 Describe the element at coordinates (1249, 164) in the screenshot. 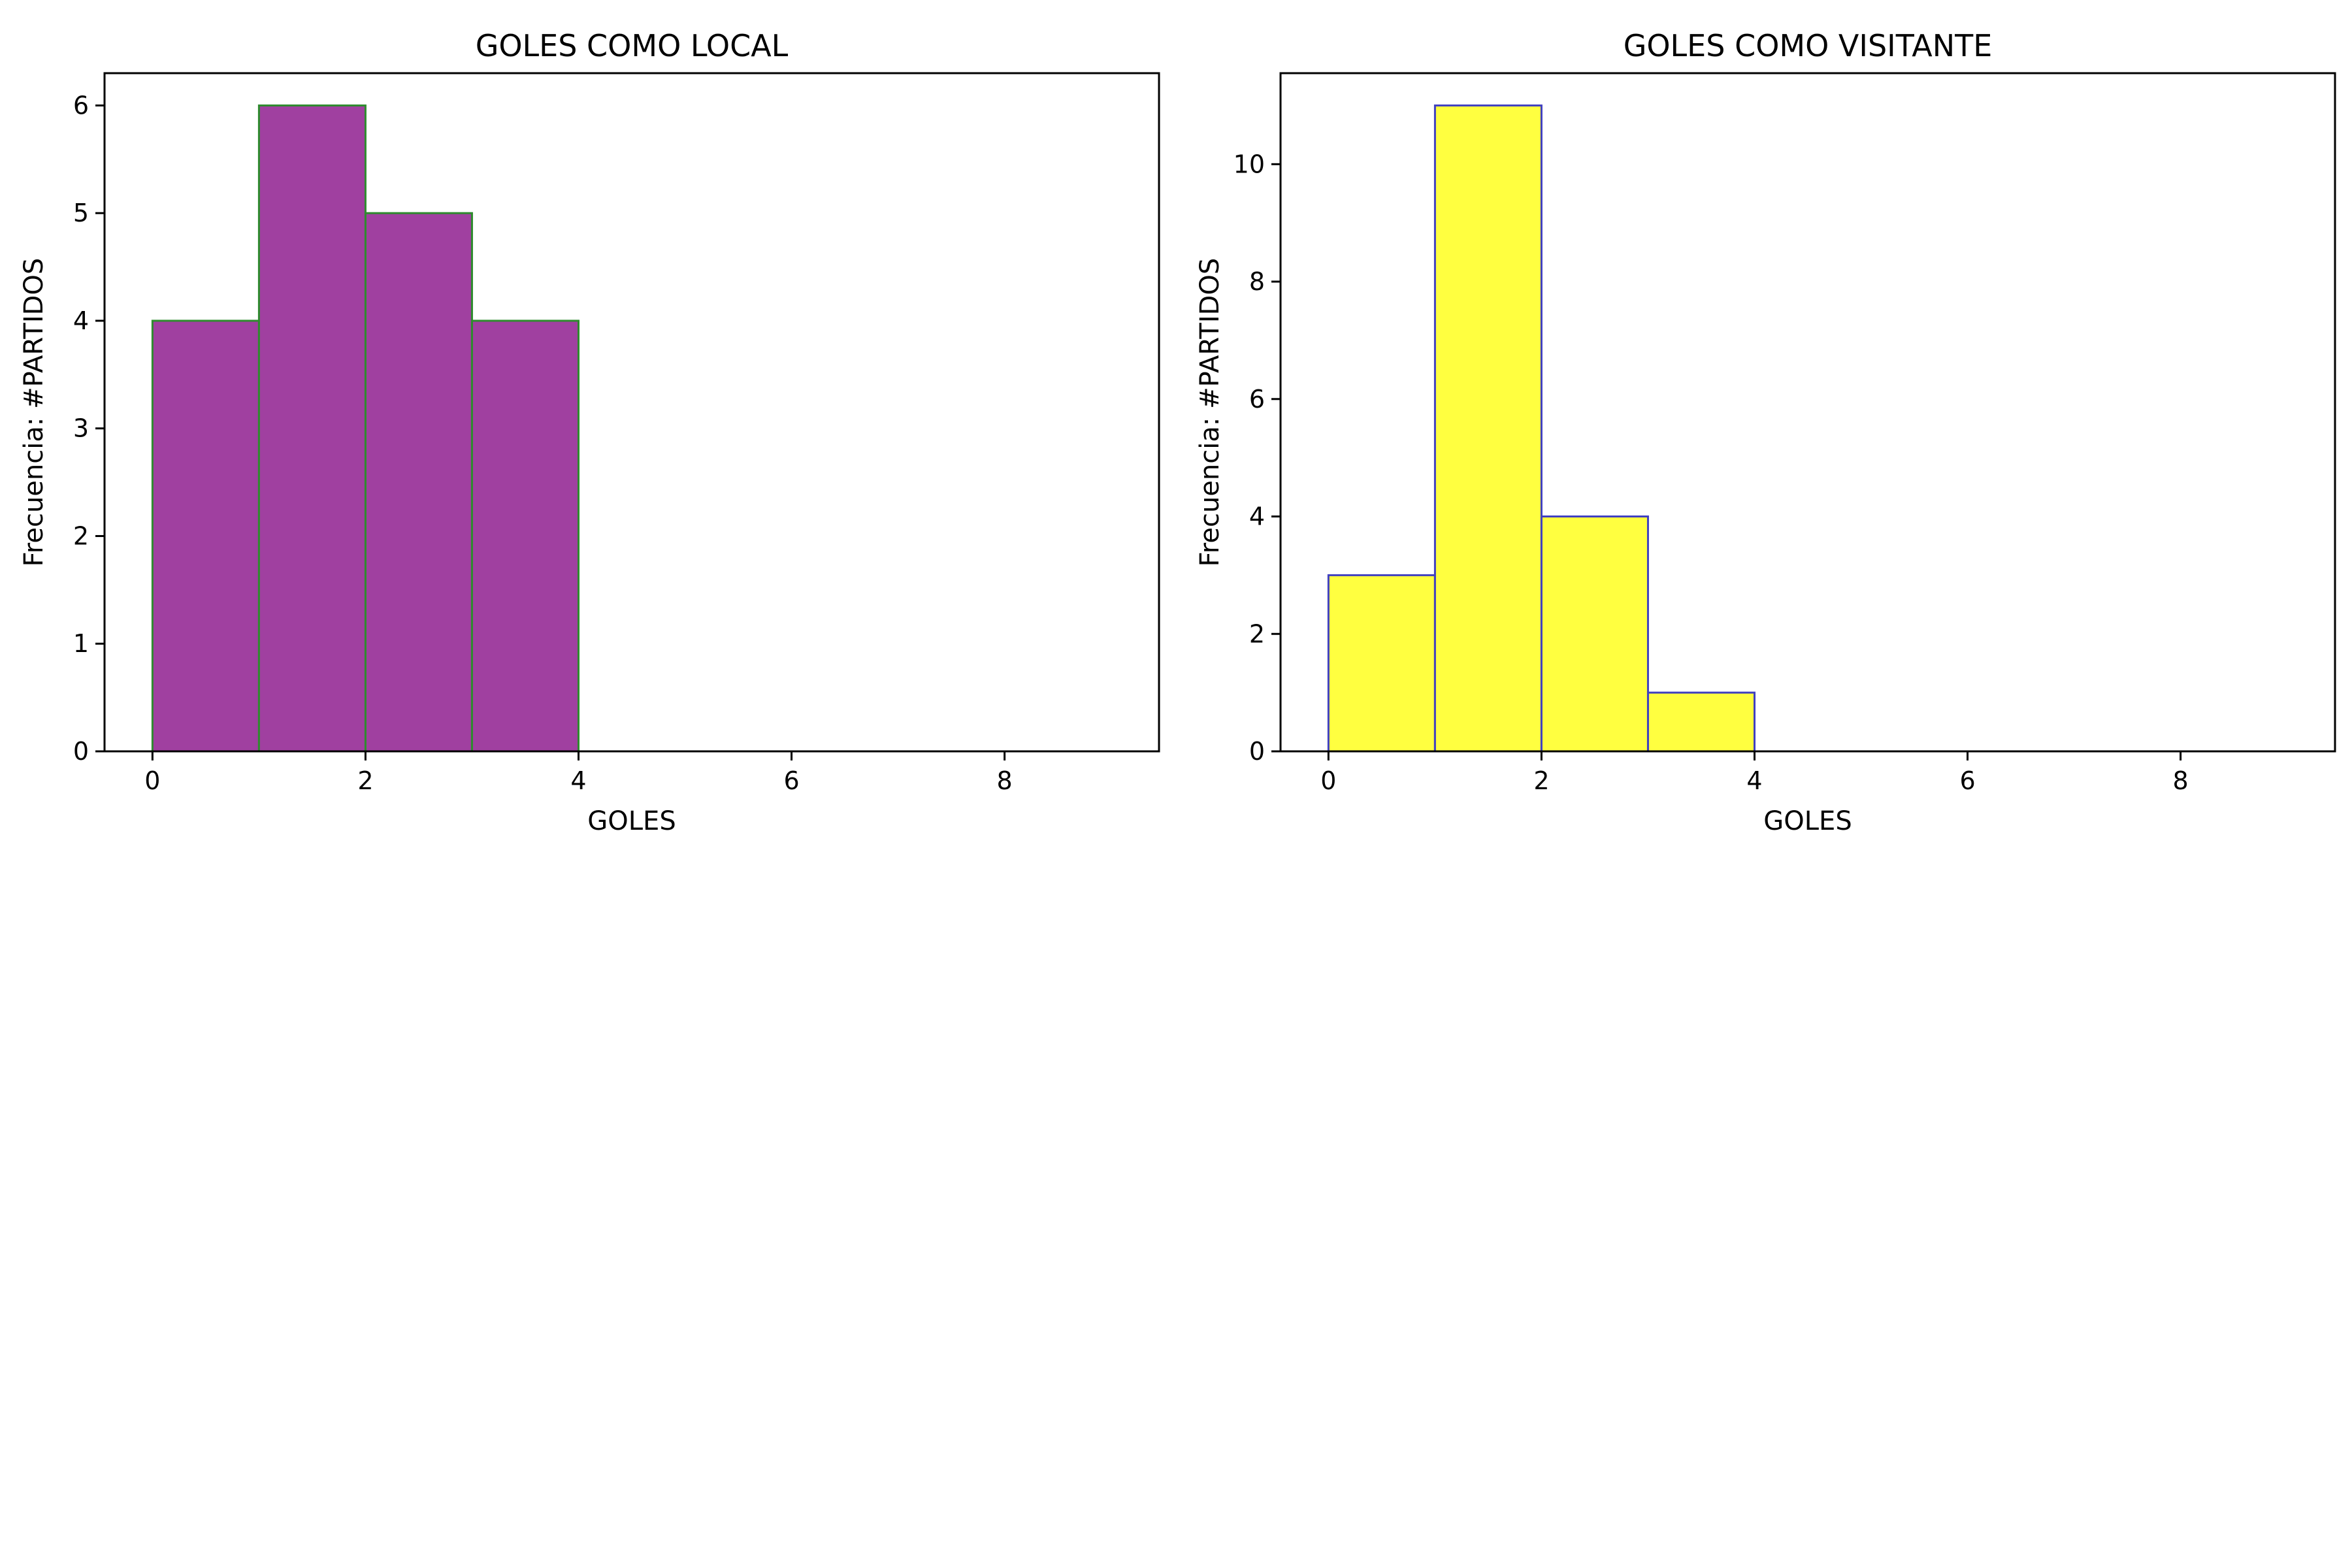

I see `y-tick-label: 10` at that location.